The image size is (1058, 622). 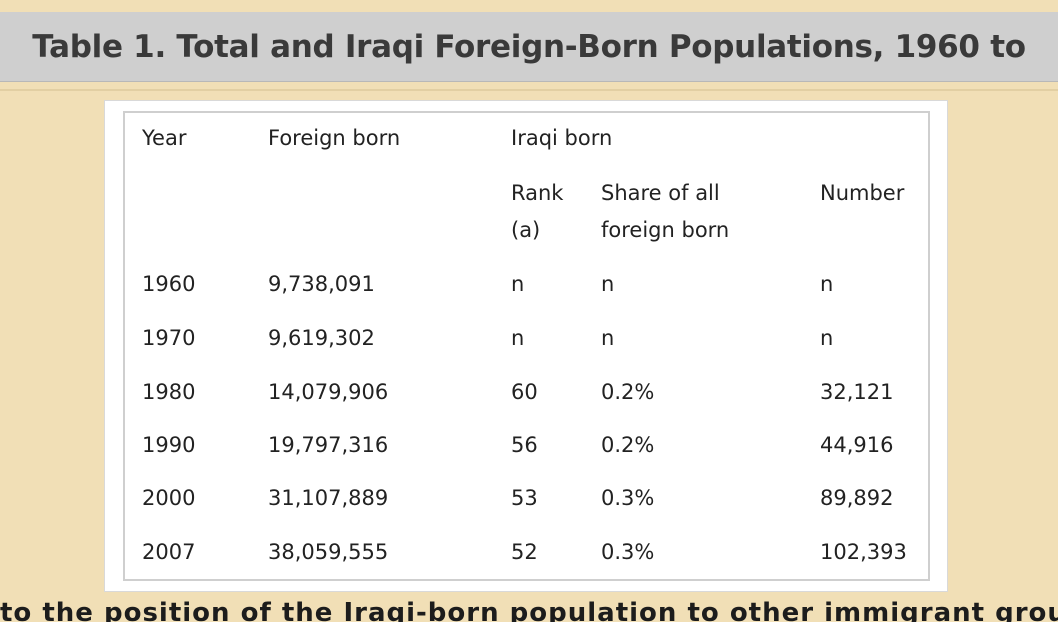 I want to click on cell-foreign-born: 14,079,906, so click(x=328, y=392).